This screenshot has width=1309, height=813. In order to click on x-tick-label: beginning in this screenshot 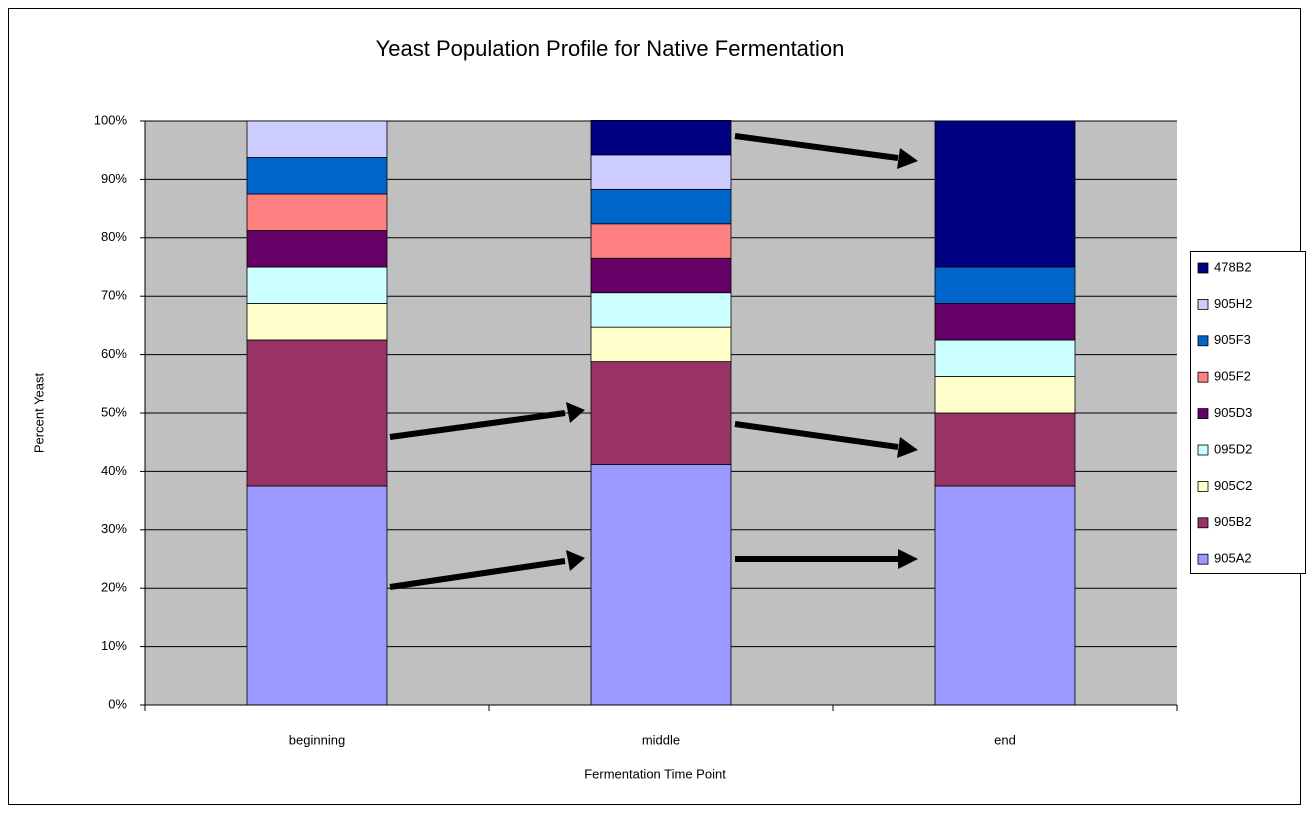, I will do `click(317, 739)`.